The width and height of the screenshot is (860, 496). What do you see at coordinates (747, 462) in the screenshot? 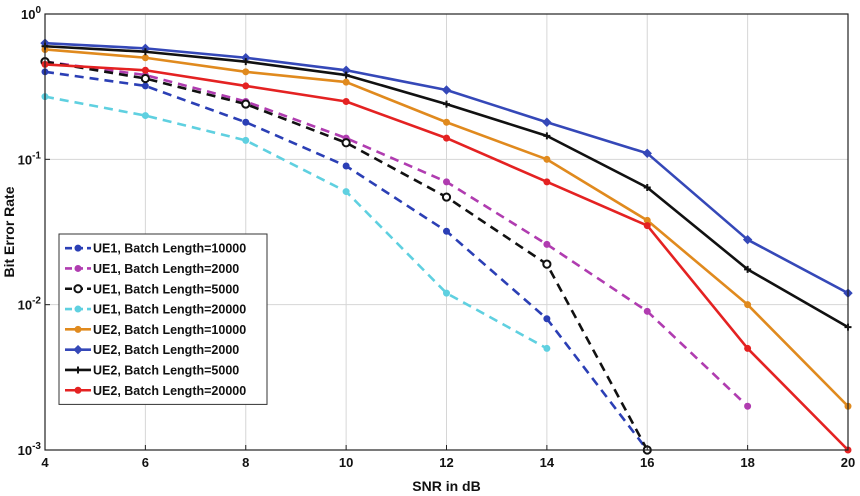
I see `x-tick-label: 18` at bounding box center [747, 462].